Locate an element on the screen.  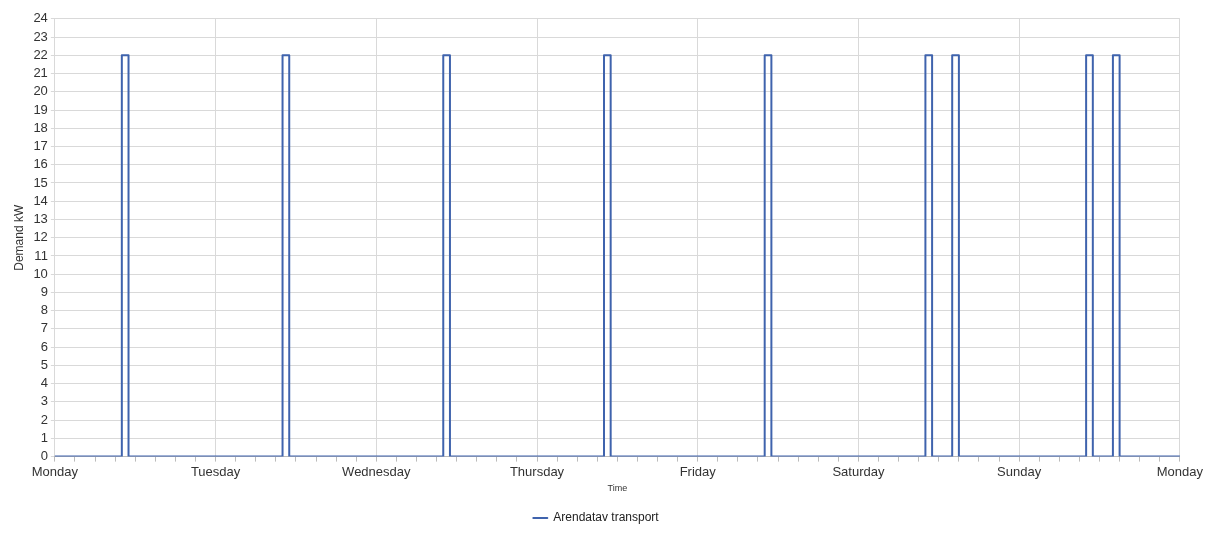
y-tick-label: 11 is located at coordinates (41, 255).